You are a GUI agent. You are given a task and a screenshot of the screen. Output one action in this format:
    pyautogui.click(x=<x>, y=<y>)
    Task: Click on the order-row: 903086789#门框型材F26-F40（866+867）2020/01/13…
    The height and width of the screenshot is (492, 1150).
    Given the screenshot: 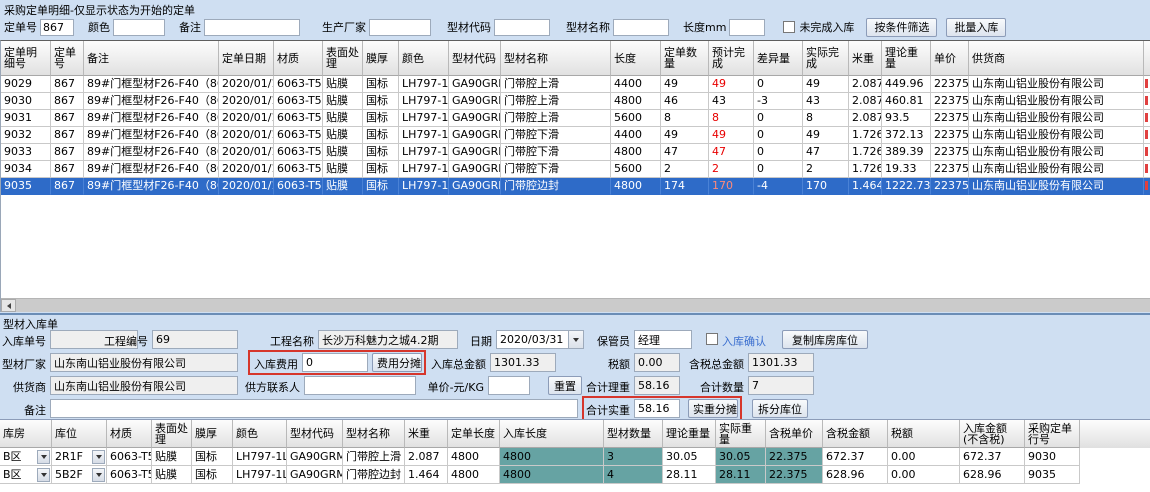 What is the action you would take?
    pyautogui.click(x=575, y=101)
    